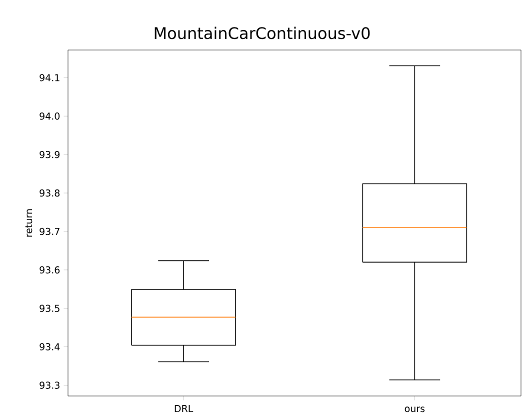  What do you see at coordinates (50, 232) in the screenshot?
I see `y-tick-label: 93.7` at bounding box center [50, 232].